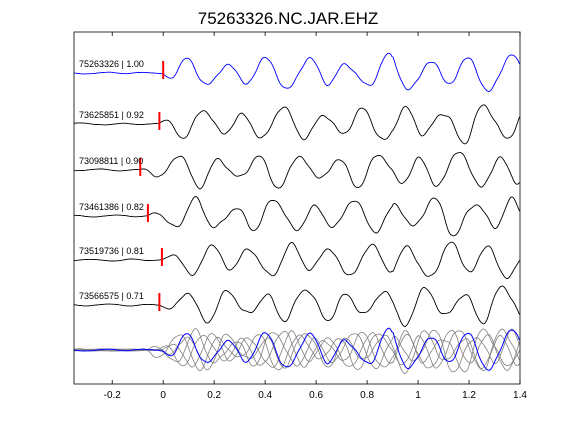  I want to click on trace-label: 75263326 | 1.00, so click(111, 64).